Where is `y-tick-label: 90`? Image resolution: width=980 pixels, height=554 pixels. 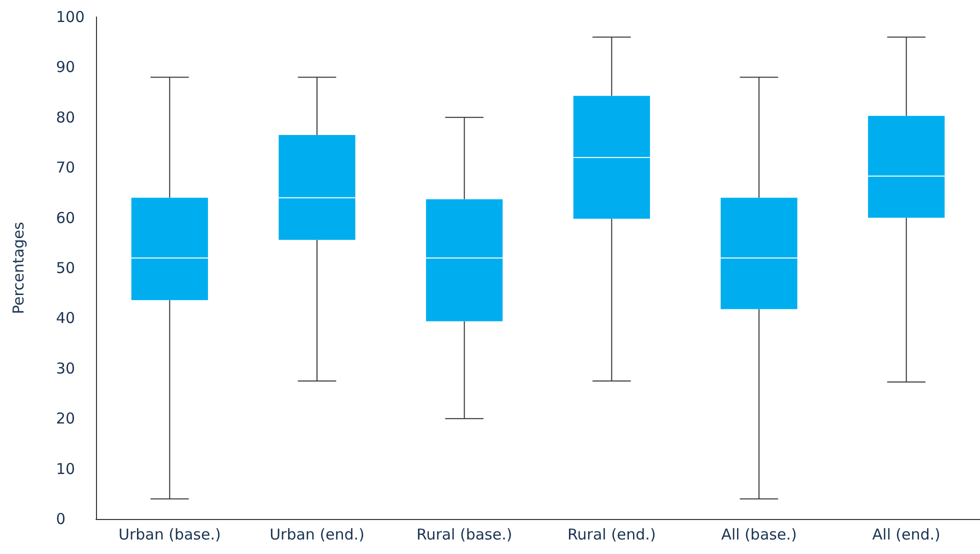
y-tick-label: 90 is located at coordinates (66, 67).